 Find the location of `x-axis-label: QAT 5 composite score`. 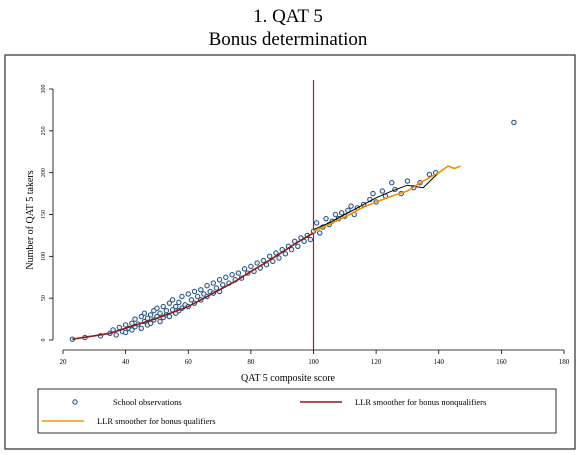

x-axis-label: QAT 5 composite score is located at coordinates (288, 378).